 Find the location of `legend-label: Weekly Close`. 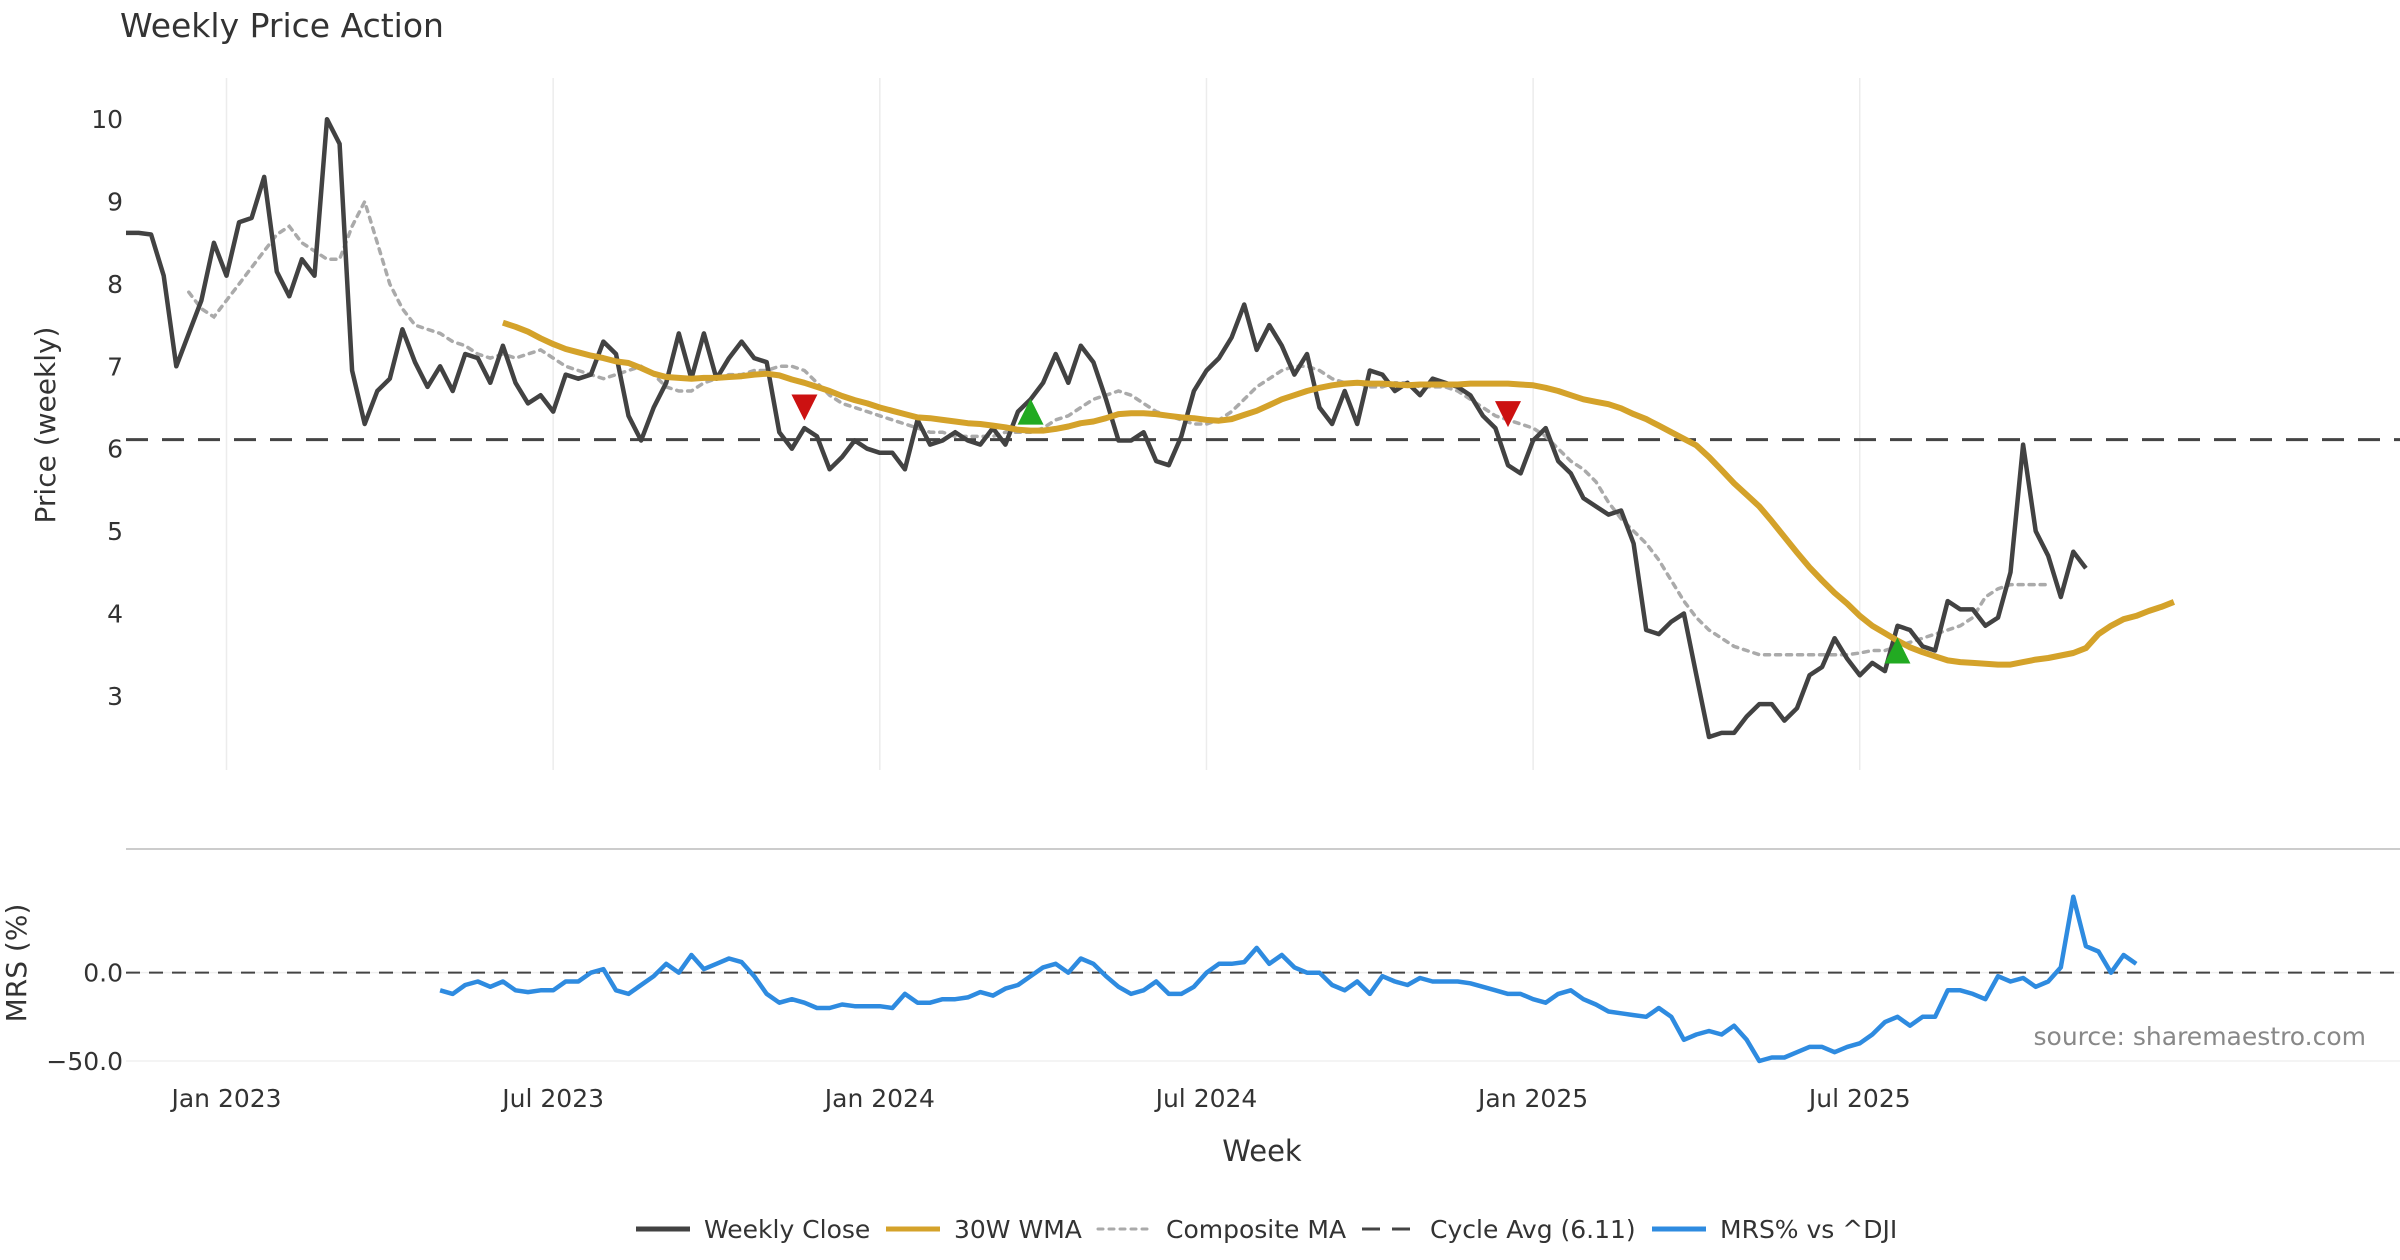

legend-label: Weekly Close is located at coordinates (787, 1229).